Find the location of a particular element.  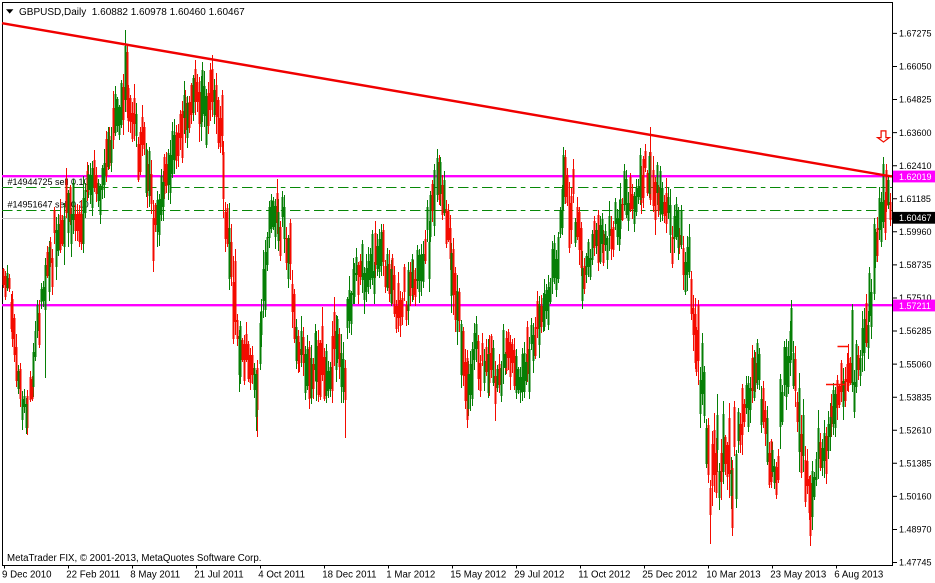

svg-text: 1 Mar 2012 is located at coordinates (410, 575).